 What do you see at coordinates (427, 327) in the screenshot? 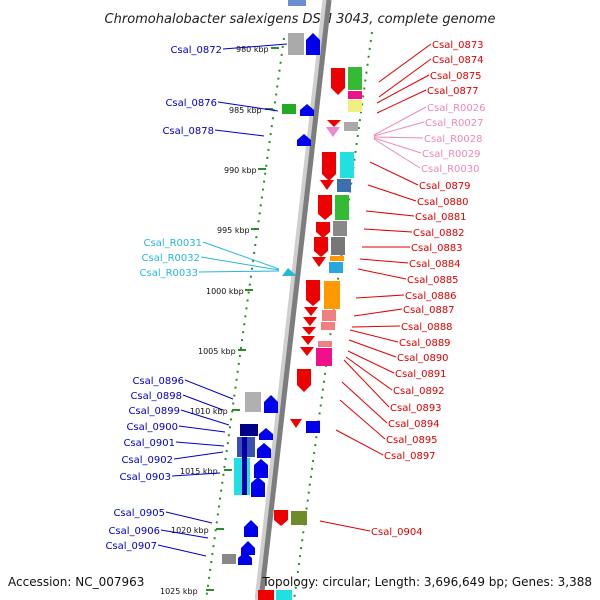
I see `gene-label: Csal_0888` at bounding box center [427, 327].